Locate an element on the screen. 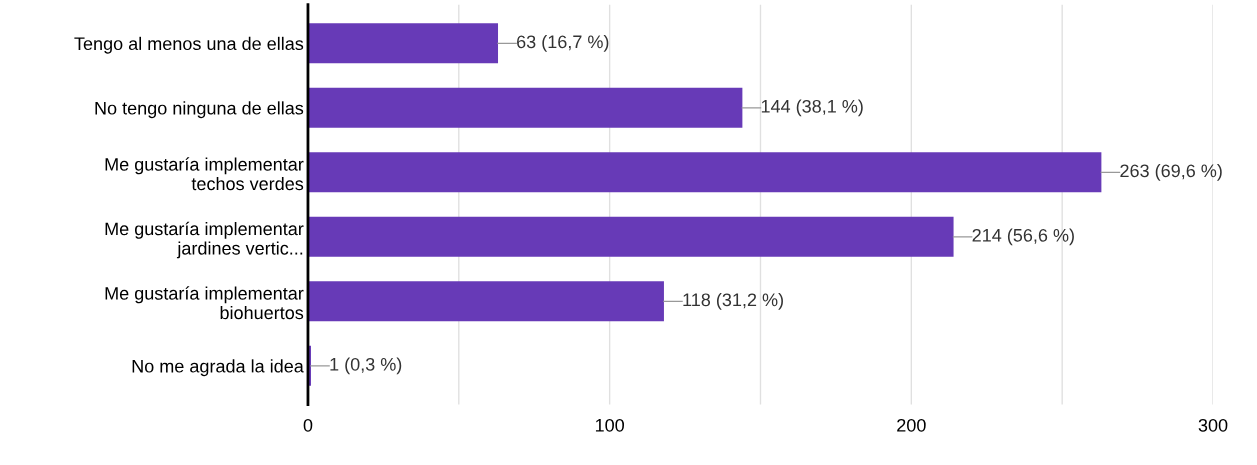 This screenshot has height=465, width=1257. data-label: 63 (16,7 %) is located at coordinates (563, 43).